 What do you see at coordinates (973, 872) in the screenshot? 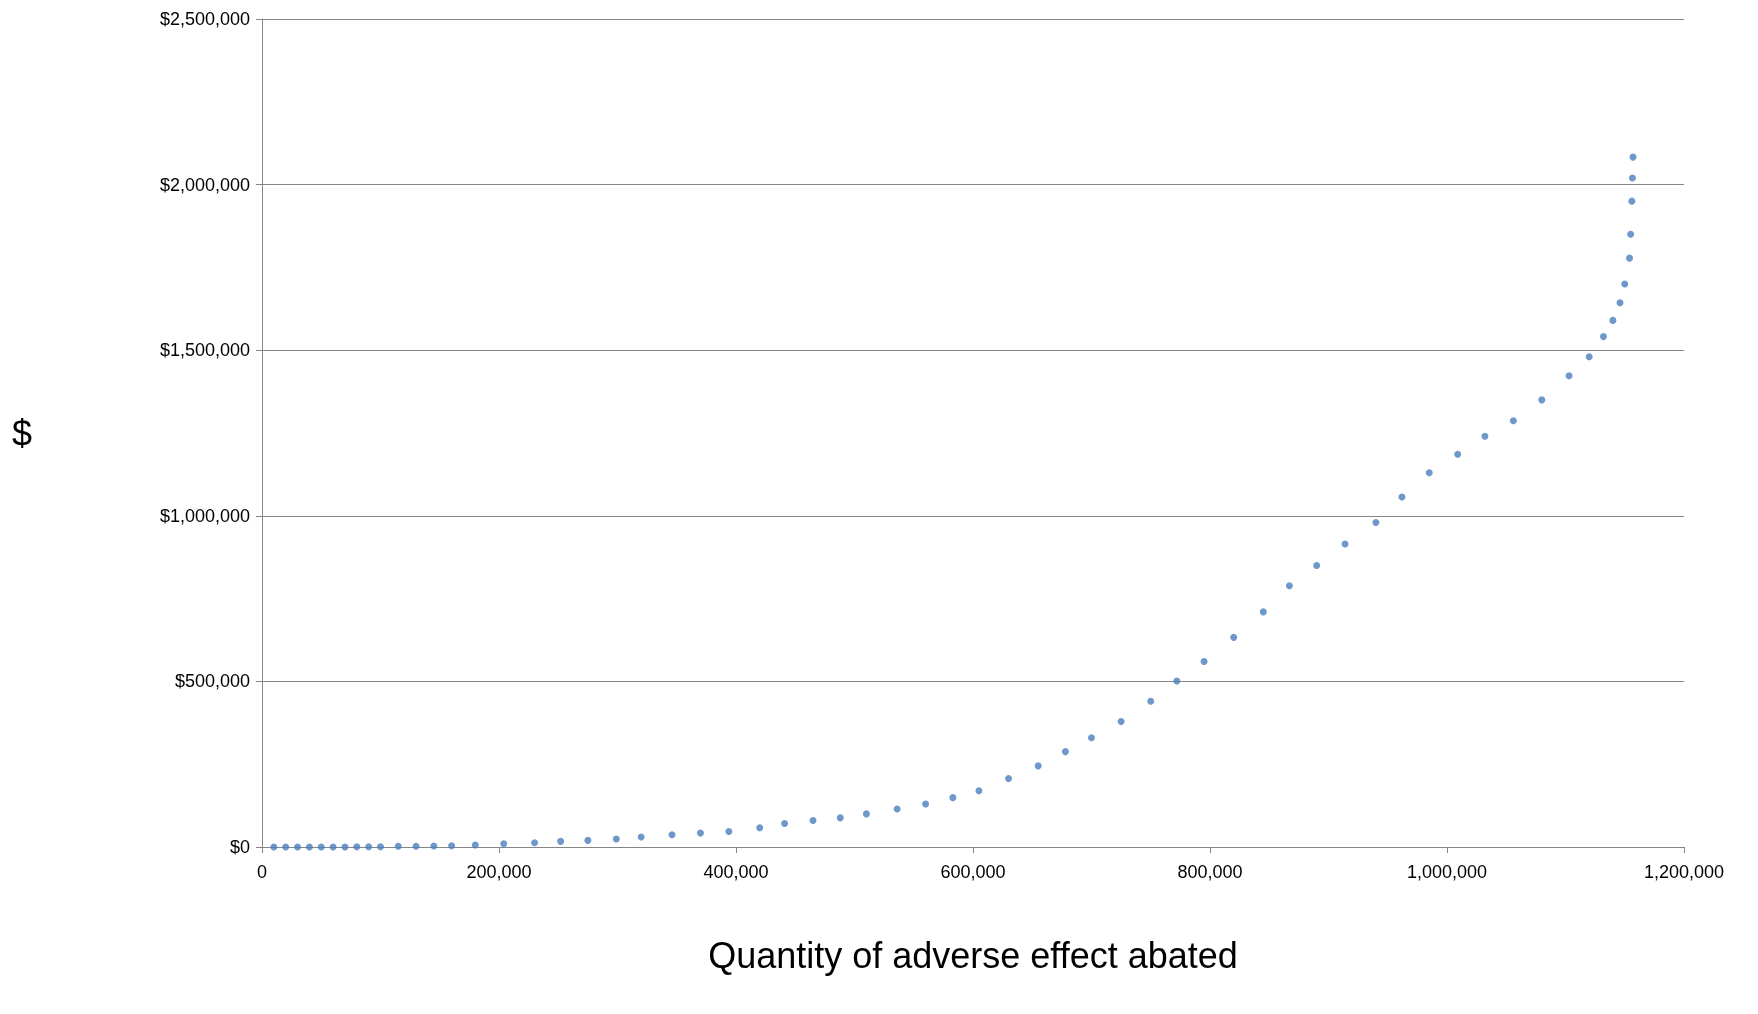
I see `x-tick-label: 600,000` at bounding box center [973, 872].